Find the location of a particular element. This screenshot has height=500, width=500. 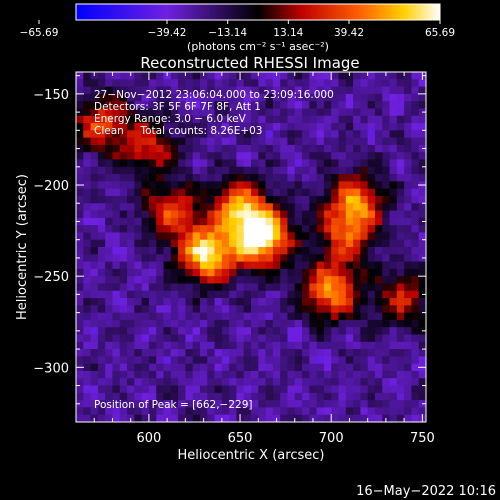

x-tick-label: 600 is located at coordinates (149, 438).